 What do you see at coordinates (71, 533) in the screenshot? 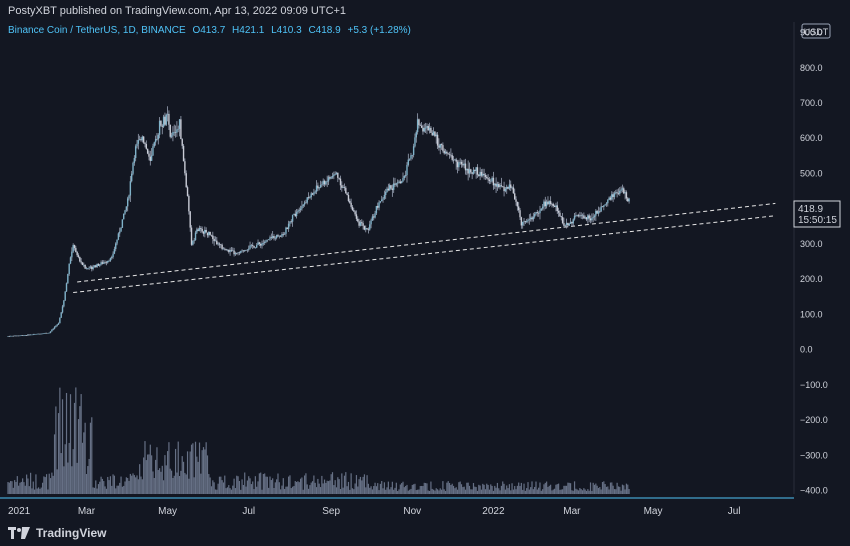
I see `brand-name: TradingView` at bounding box center [71, 533].